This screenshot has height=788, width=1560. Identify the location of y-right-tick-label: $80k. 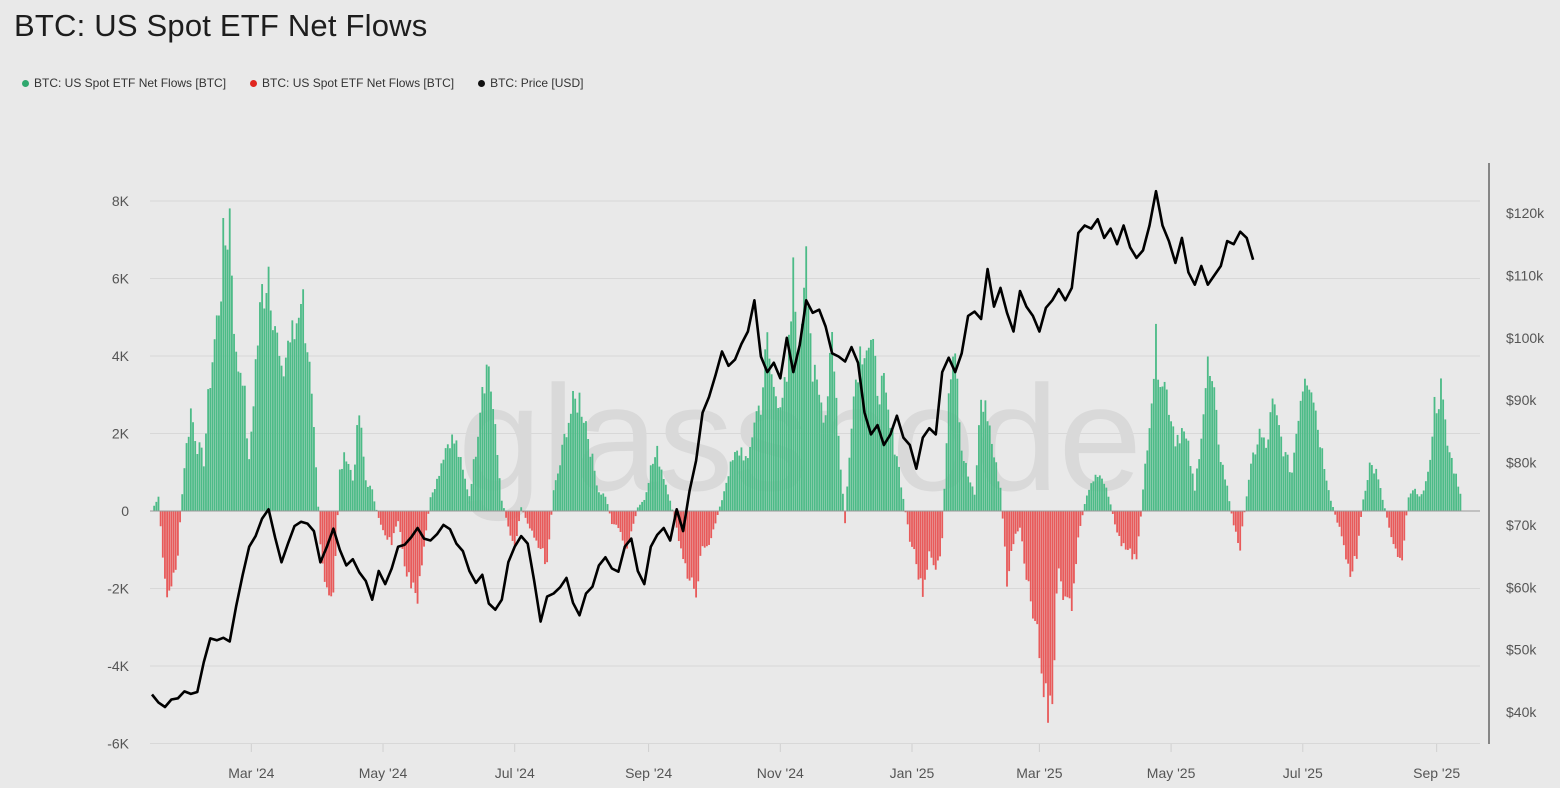
(1521, 463).